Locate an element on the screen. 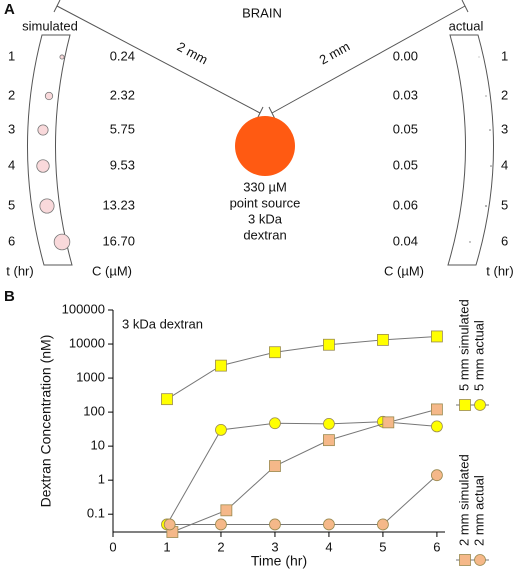  source-label: dextran is located at coordinates (264, 234).